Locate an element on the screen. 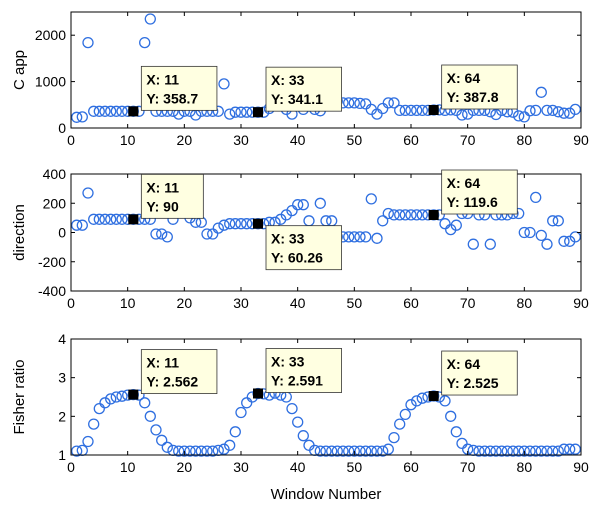 The image size is (594, 506). datatip-y-text: Y: 387.8 is located at coordinates (473, 97).